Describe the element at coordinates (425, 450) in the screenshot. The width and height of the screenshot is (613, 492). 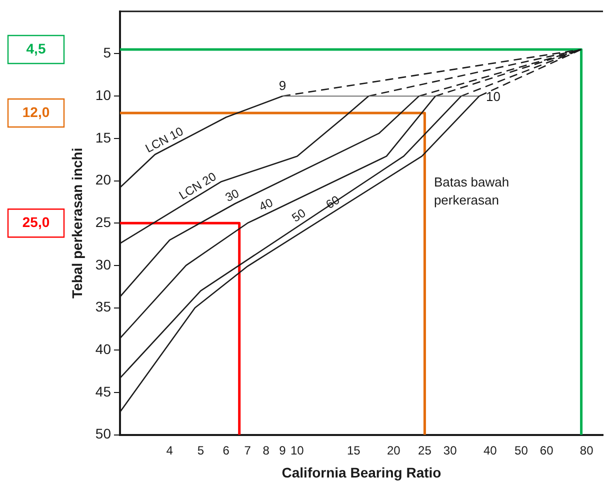
I see `x-tick-label: 25` at that location.